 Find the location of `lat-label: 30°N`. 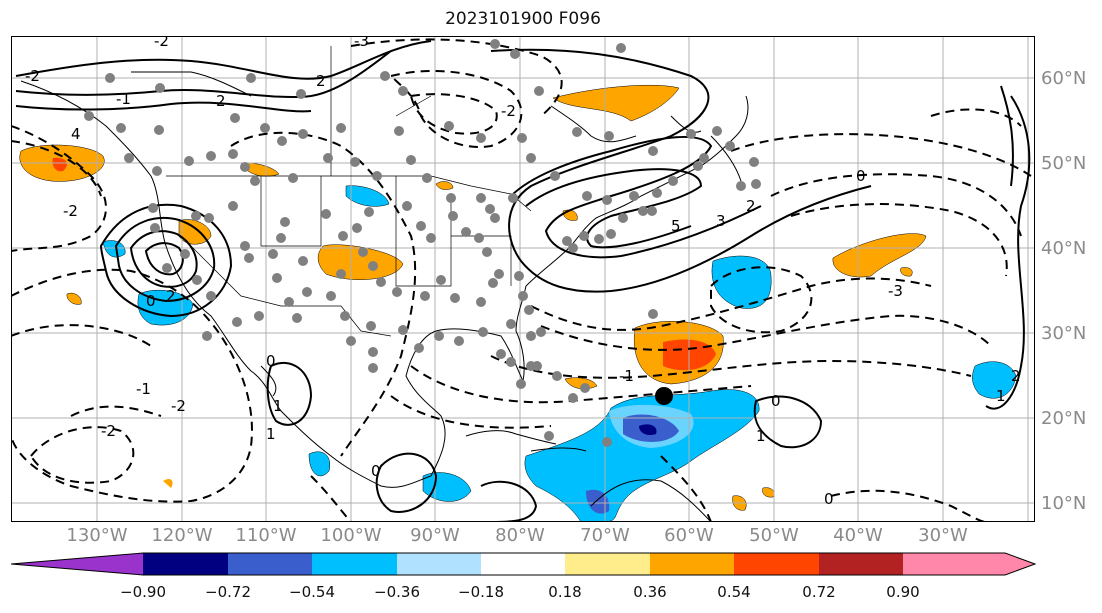

lat-label: 30°N is located at coordinates (1064, 333).